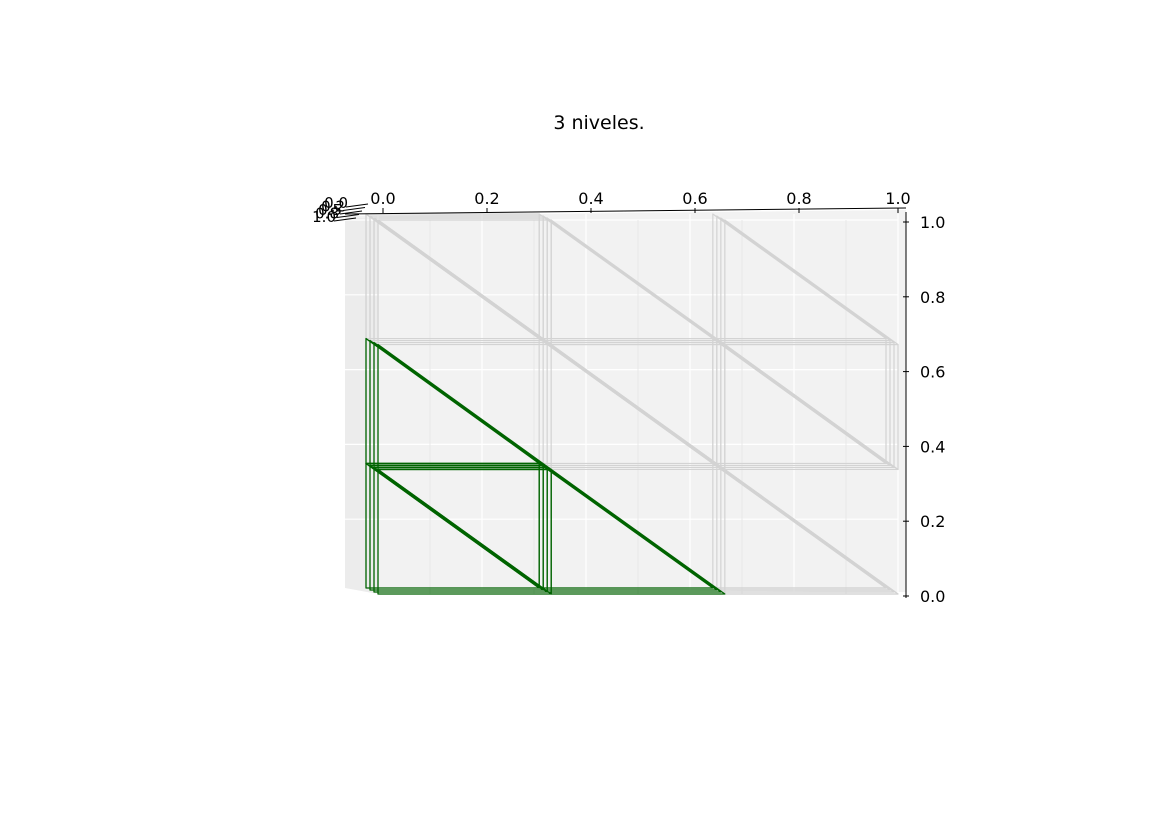 This screenshot has height=831, width=1168. What do you see at coordinates (694, 198) in the screenshot?
I see `x-tick-label: 0.6` at bounding box center [694, 198].